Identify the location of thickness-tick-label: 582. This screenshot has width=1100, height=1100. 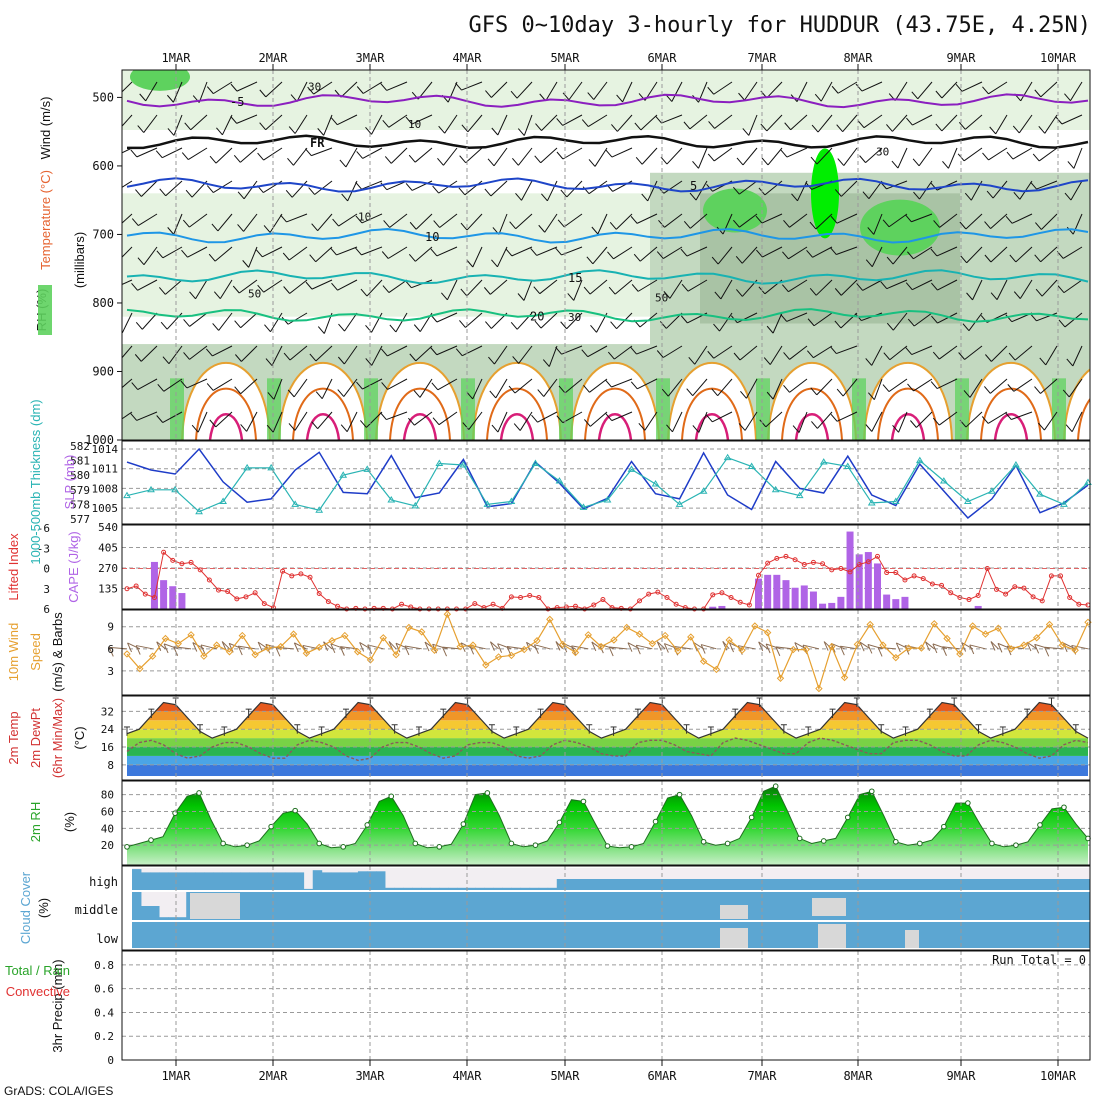
(80, 446).